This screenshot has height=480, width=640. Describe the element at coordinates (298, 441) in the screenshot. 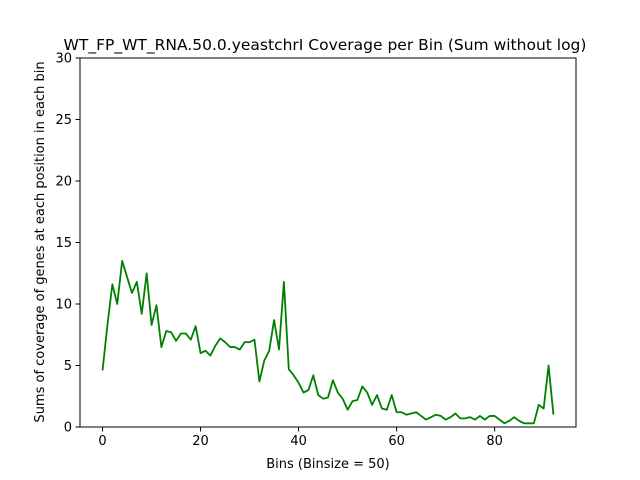

I see `x-tick-label: 40` at that location.